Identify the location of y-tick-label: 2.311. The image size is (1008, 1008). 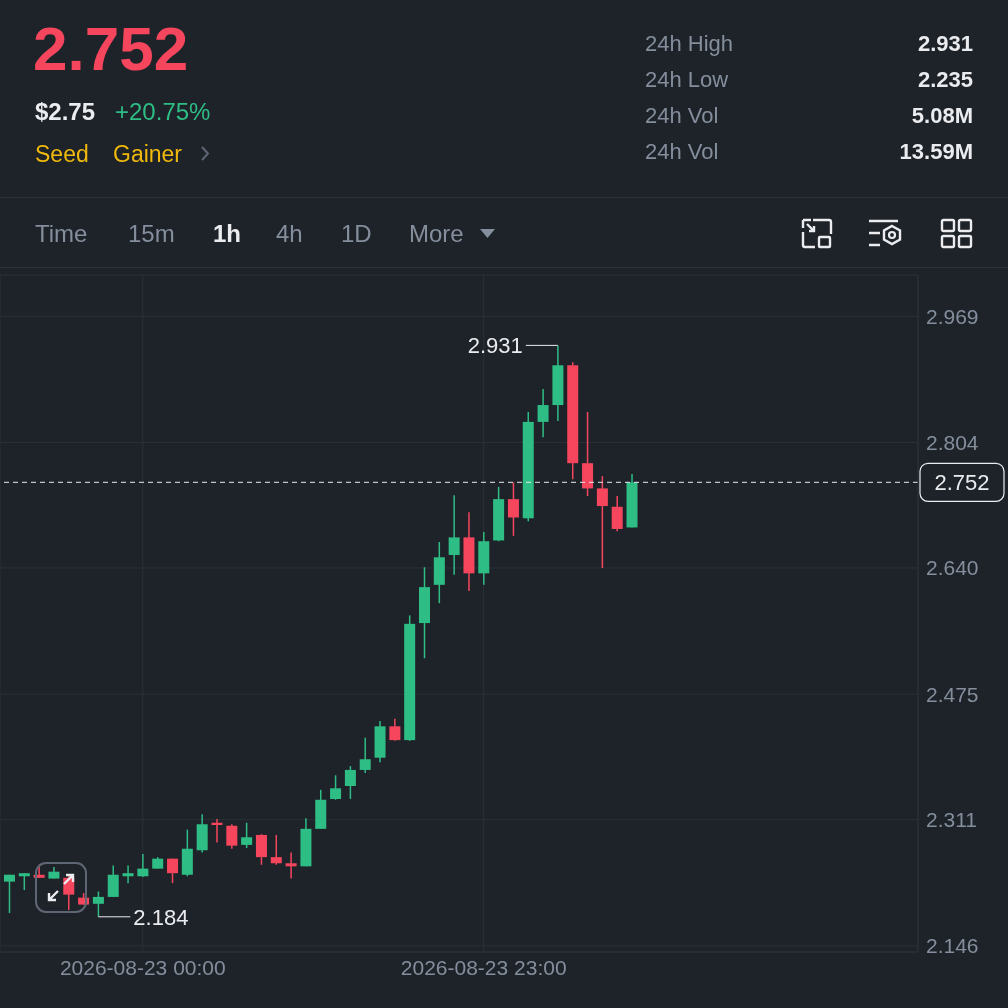
(951, 820).